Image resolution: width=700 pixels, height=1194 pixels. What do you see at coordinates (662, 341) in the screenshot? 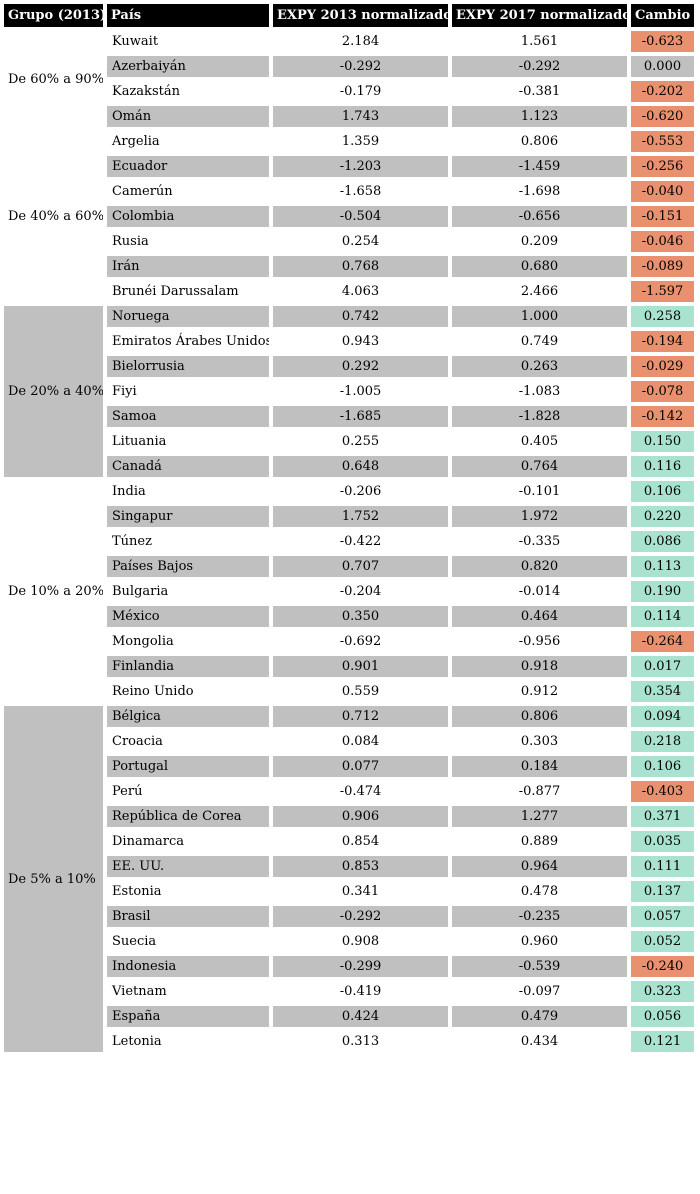
I see `change-cell: -0.194` at bounding box center [662, 341].